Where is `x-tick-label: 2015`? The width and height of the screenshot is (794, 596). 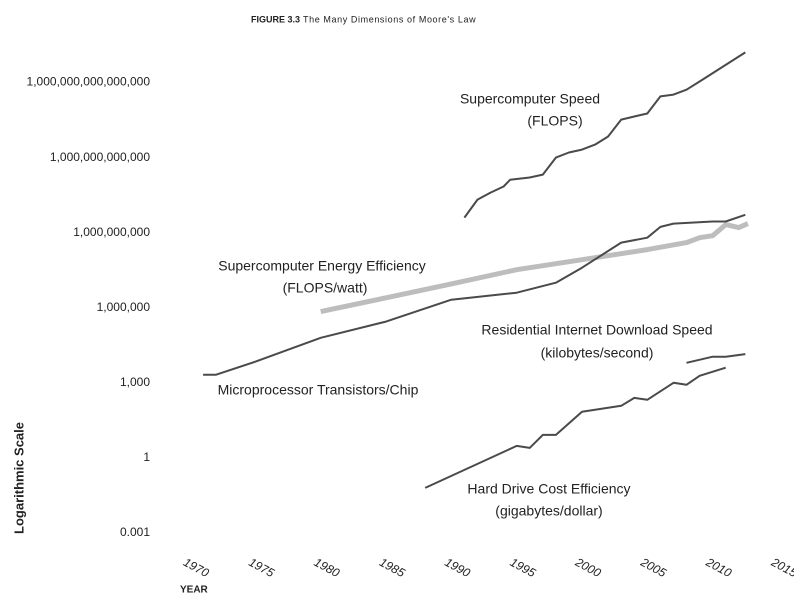 x-tick-label: 2015 is located at coordinates (781, 568).